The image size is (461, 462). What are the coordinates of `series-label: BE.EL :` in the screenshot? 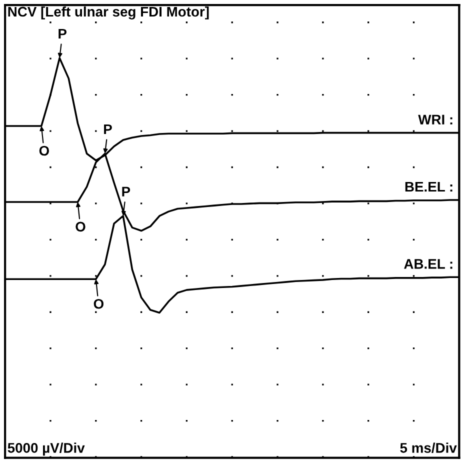 It's located at (428, 187).